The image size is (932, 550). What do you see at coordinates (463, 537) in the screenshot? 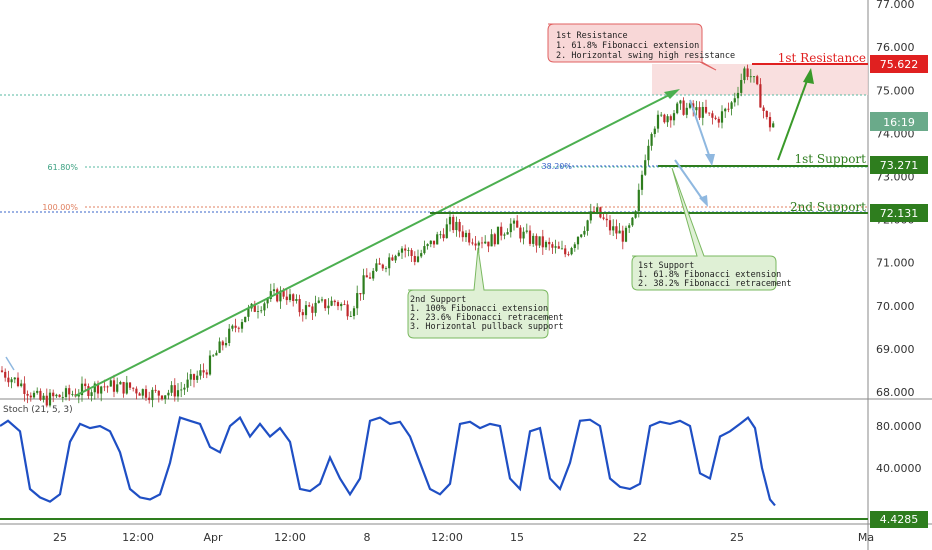
I see `time-axis: 25 12:00 Apr 12:00 8 12:00 15 22 25 Ma` at bounding box center [463, 537].